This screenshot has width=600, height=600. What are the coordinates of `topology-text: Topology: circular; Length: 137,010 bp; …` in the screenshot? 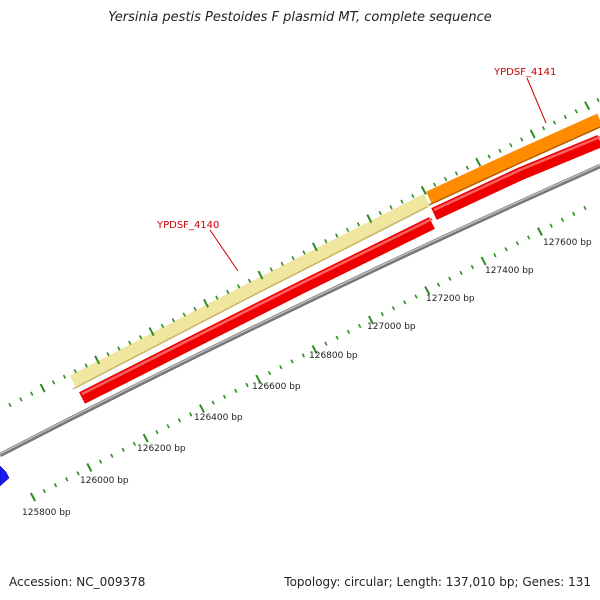 It's located at (437, 582).